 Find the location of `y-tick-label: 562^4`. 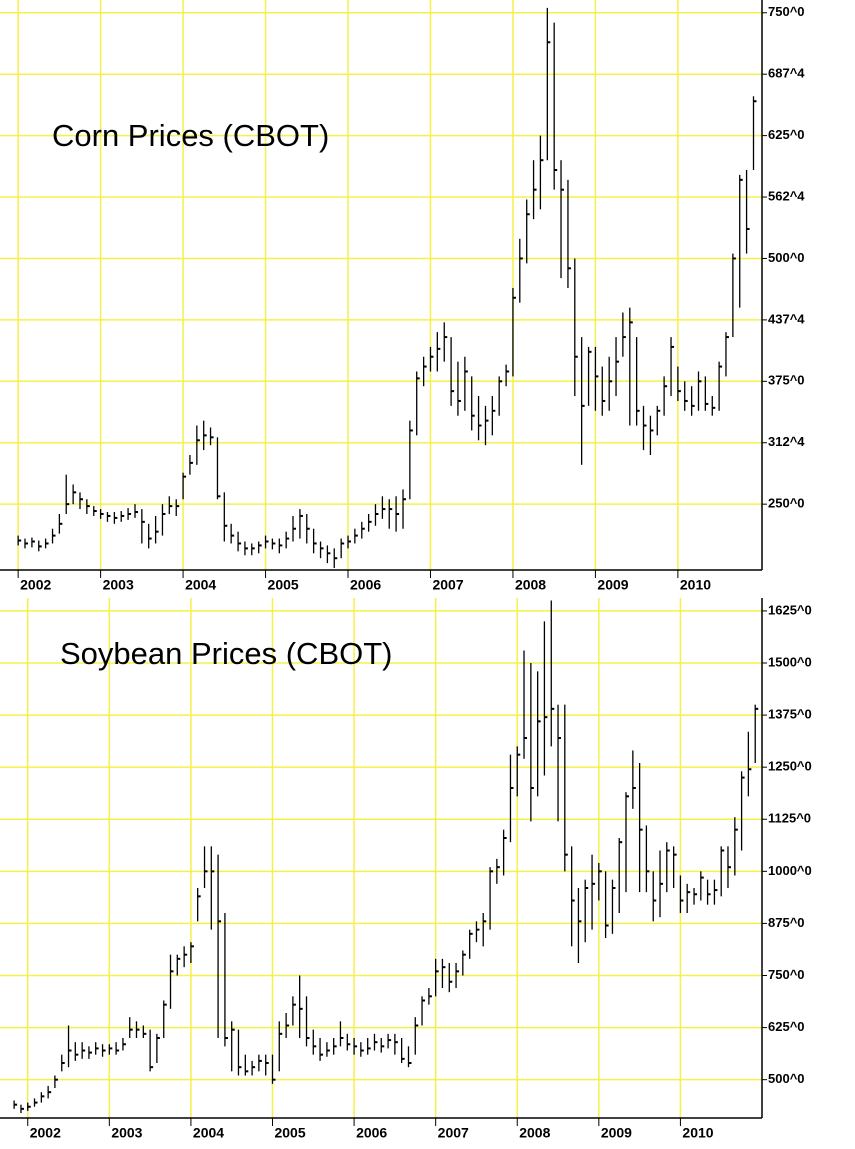

y-tick-label: 562^4 is located at coordinates (786, 195).